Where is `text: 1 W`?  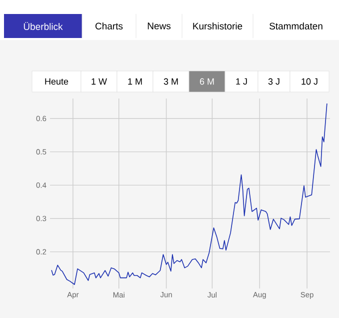 text: 1 W is located at coordinates (99, 81).